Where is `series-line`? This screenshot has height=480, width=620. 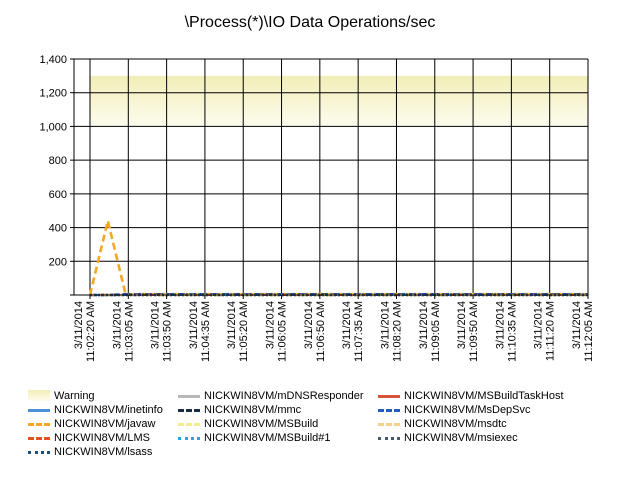 series-line is located at coordinates (338, 257).